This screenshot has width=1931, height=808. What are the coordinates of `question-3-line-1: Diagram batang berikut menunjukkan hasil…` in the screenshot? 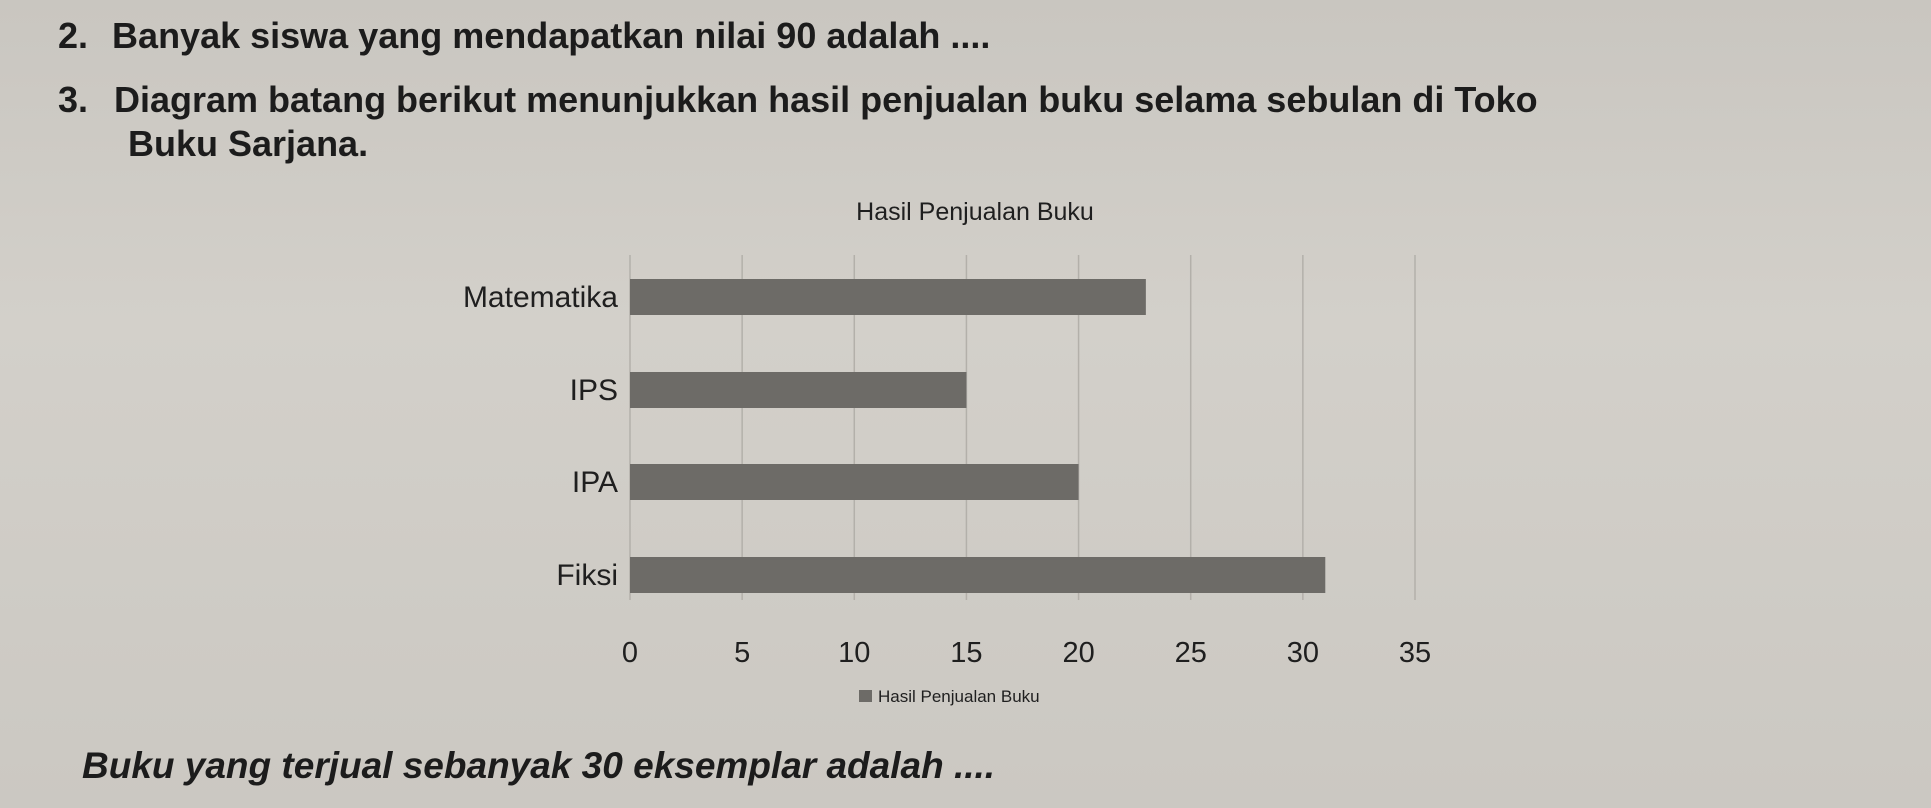 It's located at (826, 99).